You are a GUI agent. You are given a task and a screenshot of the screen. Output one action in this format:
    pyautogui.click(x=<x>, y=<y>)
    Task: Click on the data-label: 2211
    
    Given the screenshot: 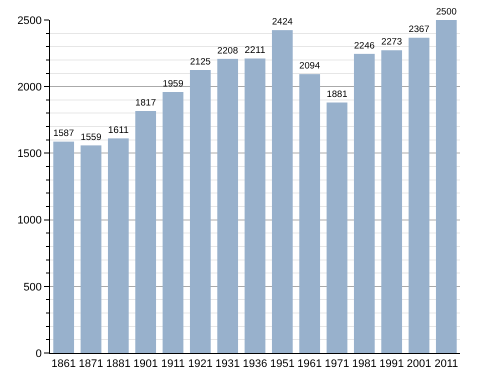 What is the action you would take?
    pyautogui.click(x=255, y=50)
    